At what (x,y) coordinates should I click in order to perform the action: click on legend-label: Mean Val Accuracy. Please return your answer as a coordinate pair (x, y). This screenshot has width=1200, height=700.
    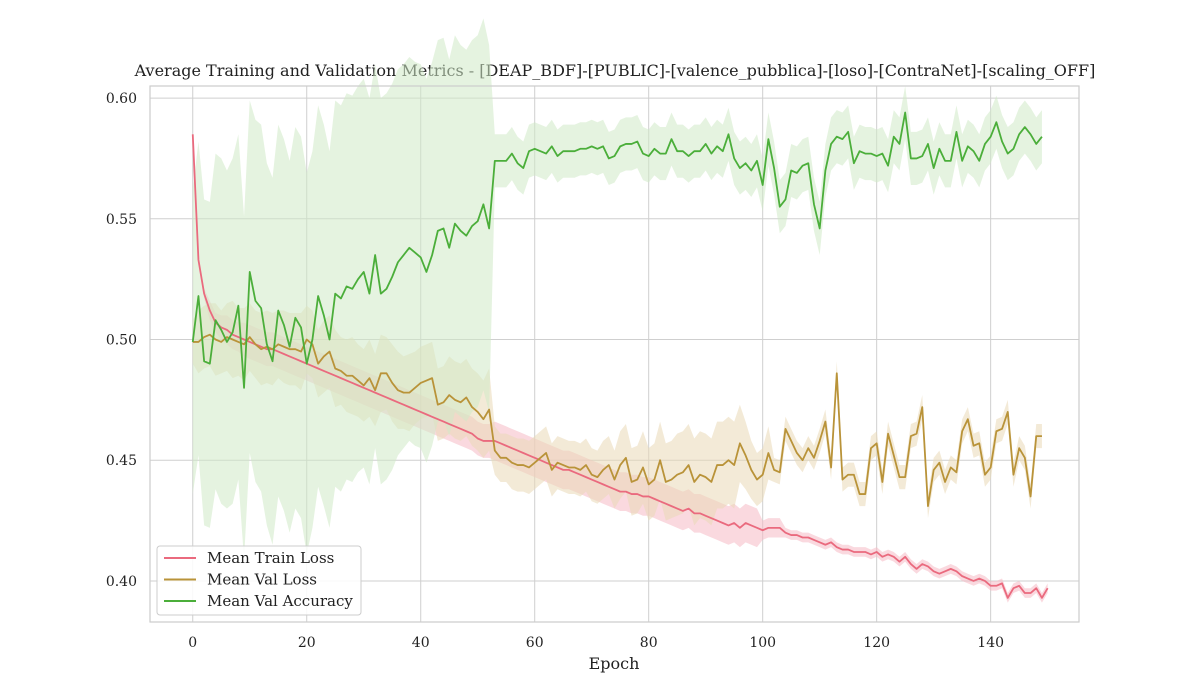
    Looking at the image, I should click on (280, 601).